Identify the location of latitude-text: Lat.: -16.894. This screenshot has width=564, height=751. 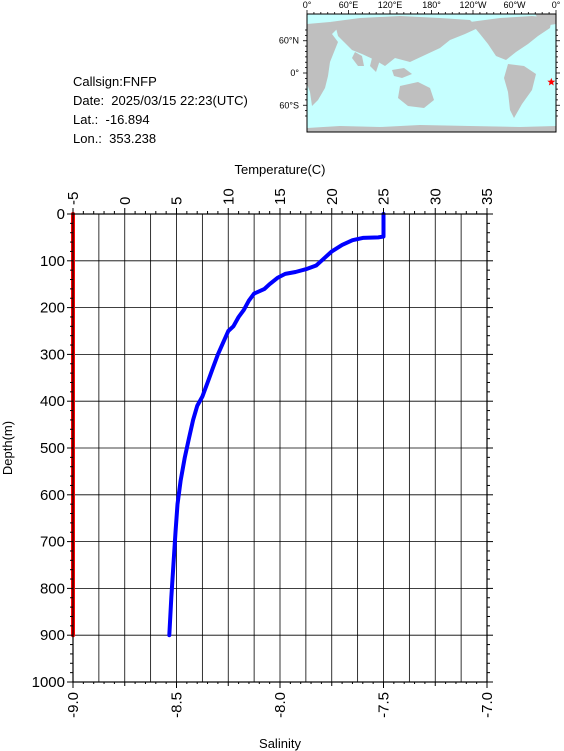
(111, 119).